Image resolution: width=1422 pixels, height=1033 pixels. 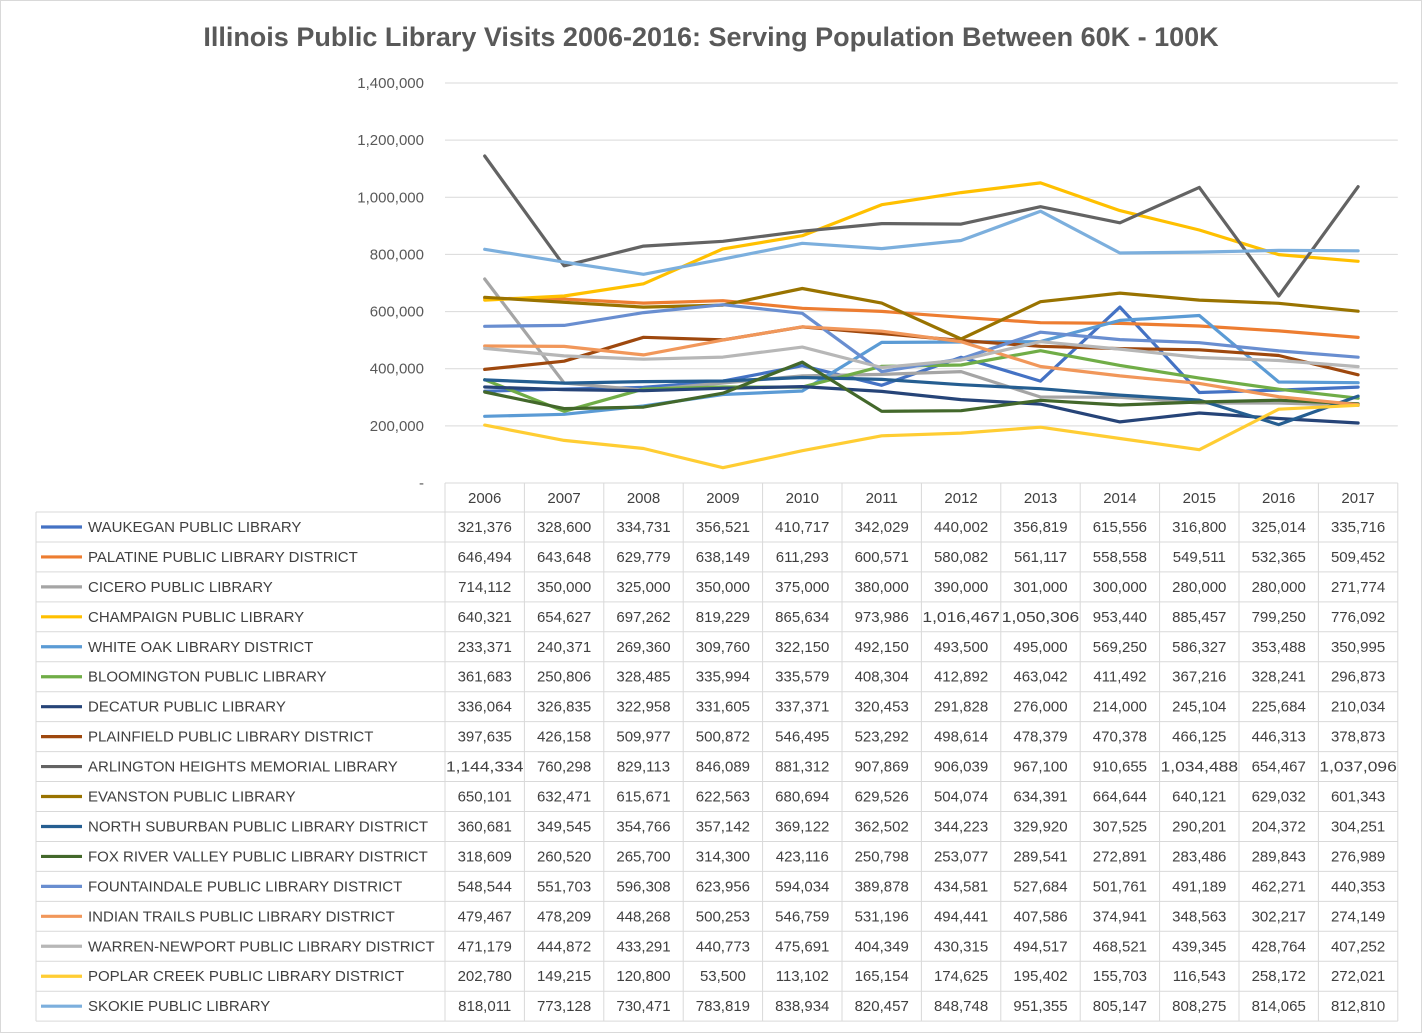 What do you see at coordinates (1040, 916) in the screenshot?
I see `data-label: 407,586` at bounding box center [1040, 916].